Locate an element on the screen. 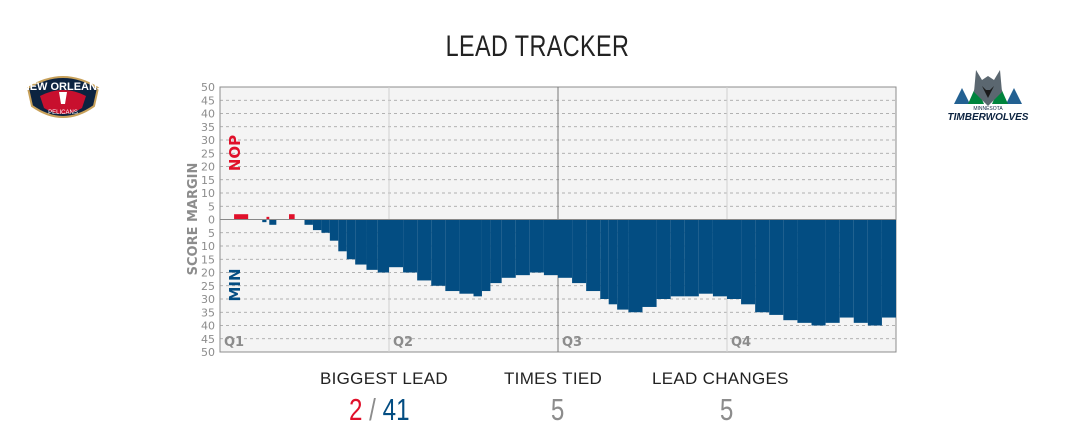  pelicans-logo-text-bottom: PELICANS is located at coordinates (63, 113).